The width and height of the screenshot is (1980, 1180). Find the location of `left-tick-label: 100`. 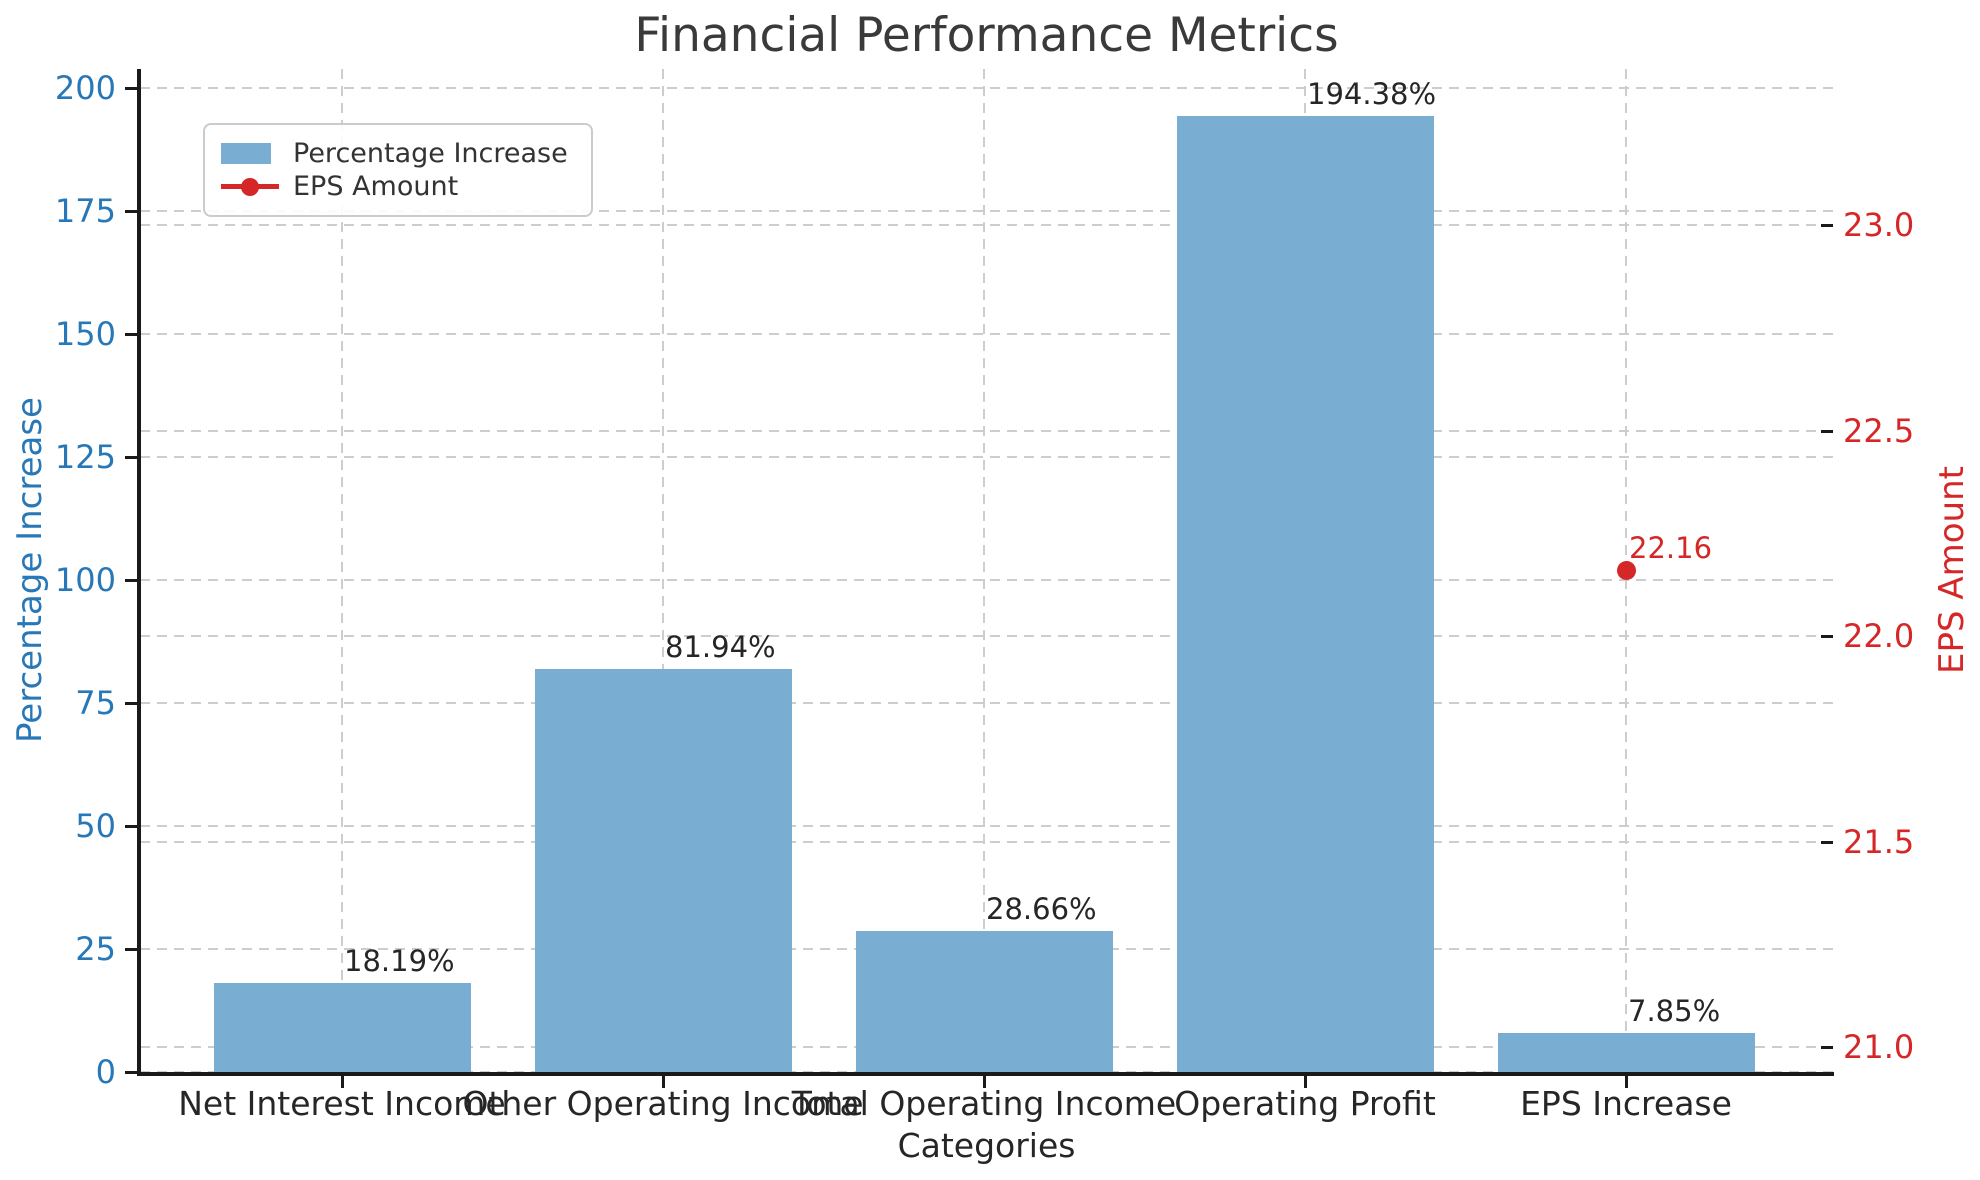

left-tick-label: 100 is located at coordinates (85, 580).